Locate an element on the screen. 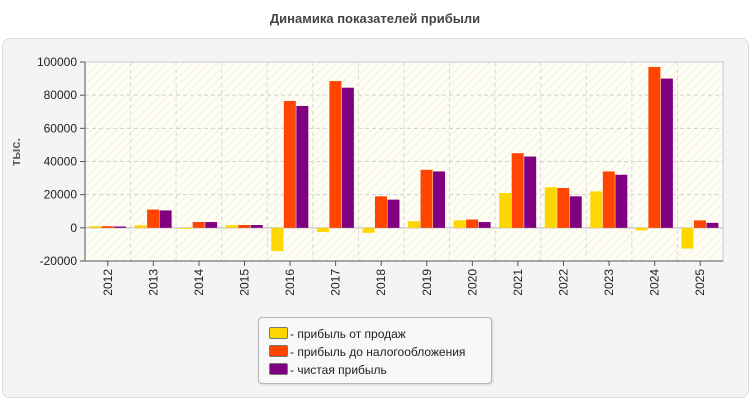  x-tick-label: 2022 is located at coordinates (564, 282).